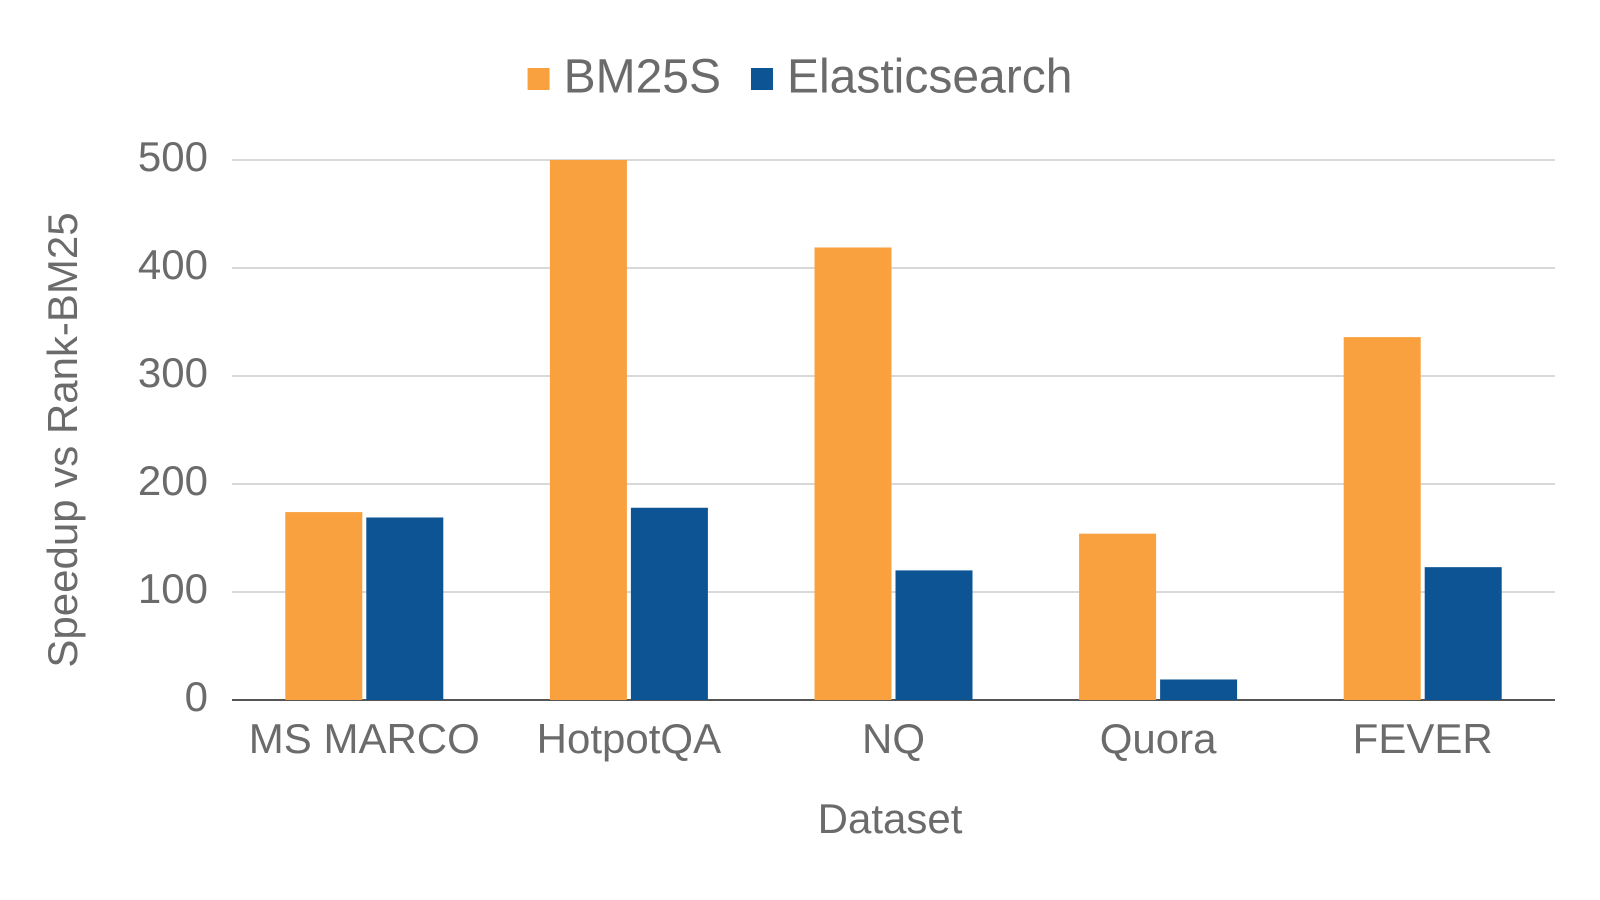 This screenshot has height=900, width=1600. What do you see at coordinates (196, 696) in the screenshot?
I see `y-tick-label: 0` at bounding box center [196, 696].